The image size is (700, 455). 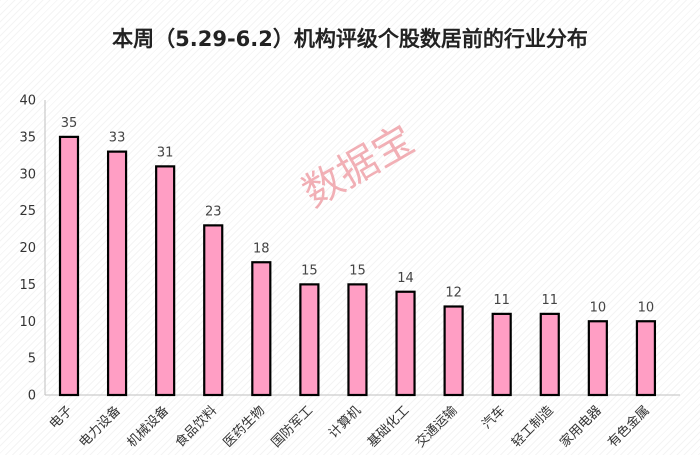 What do you see at coordinates (629, 427) in the screenshot?
I see `x-tick-label: 有色金属` at bounding box center [629, 427].